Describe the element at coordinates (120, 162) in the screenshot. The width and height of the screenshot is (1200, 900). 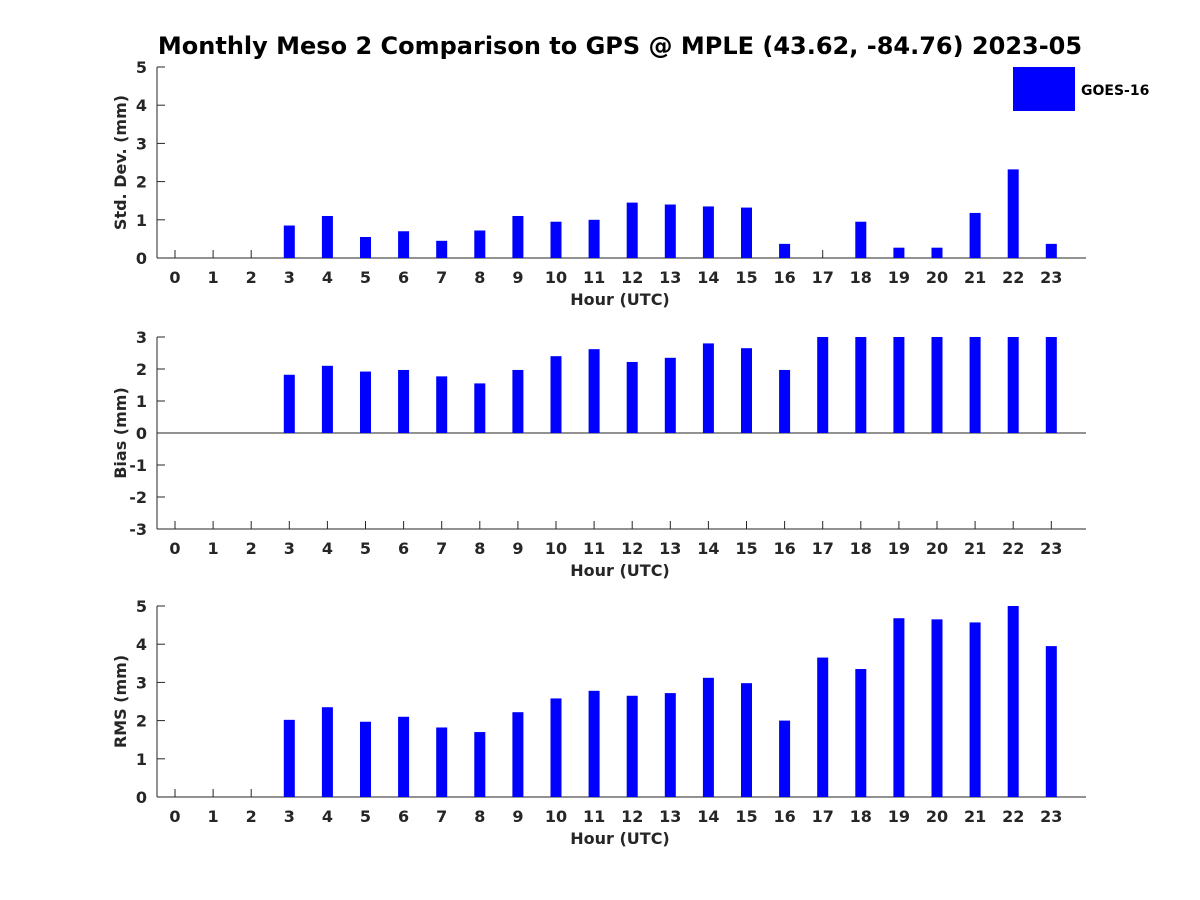
I see `y-axis-label: Std. Dev. (mm)` at that location.